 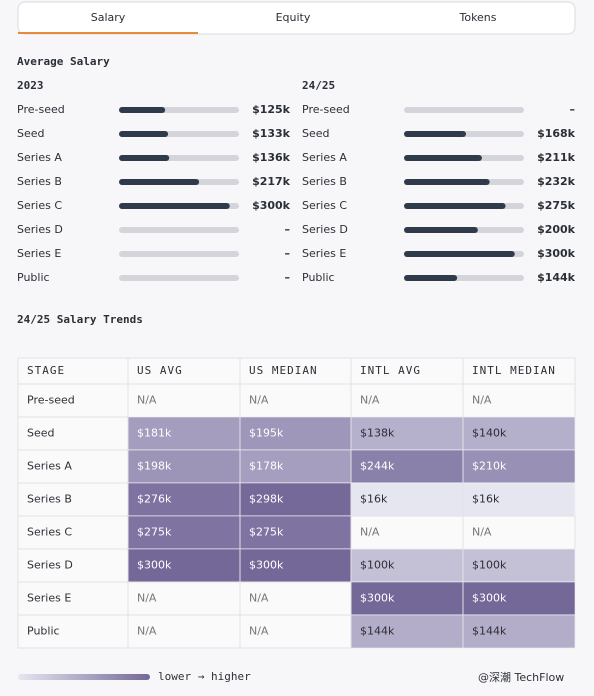 I want to click on value-label: $211k, so click(x=556, y=157).